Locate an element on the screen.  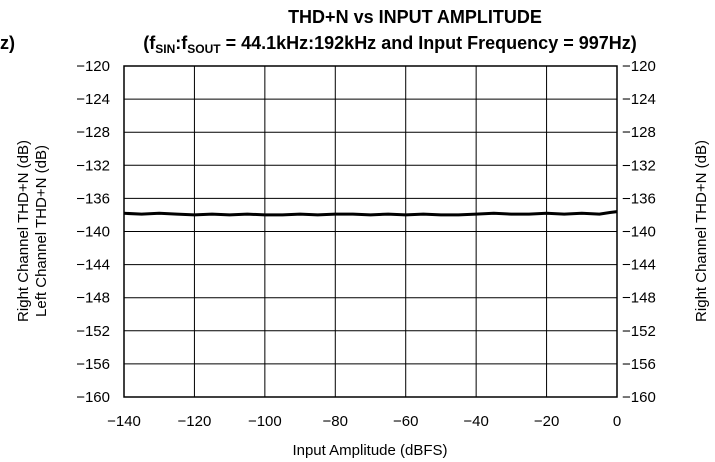
y-tick-label-right: −160 is located at coordinates (639, 397).